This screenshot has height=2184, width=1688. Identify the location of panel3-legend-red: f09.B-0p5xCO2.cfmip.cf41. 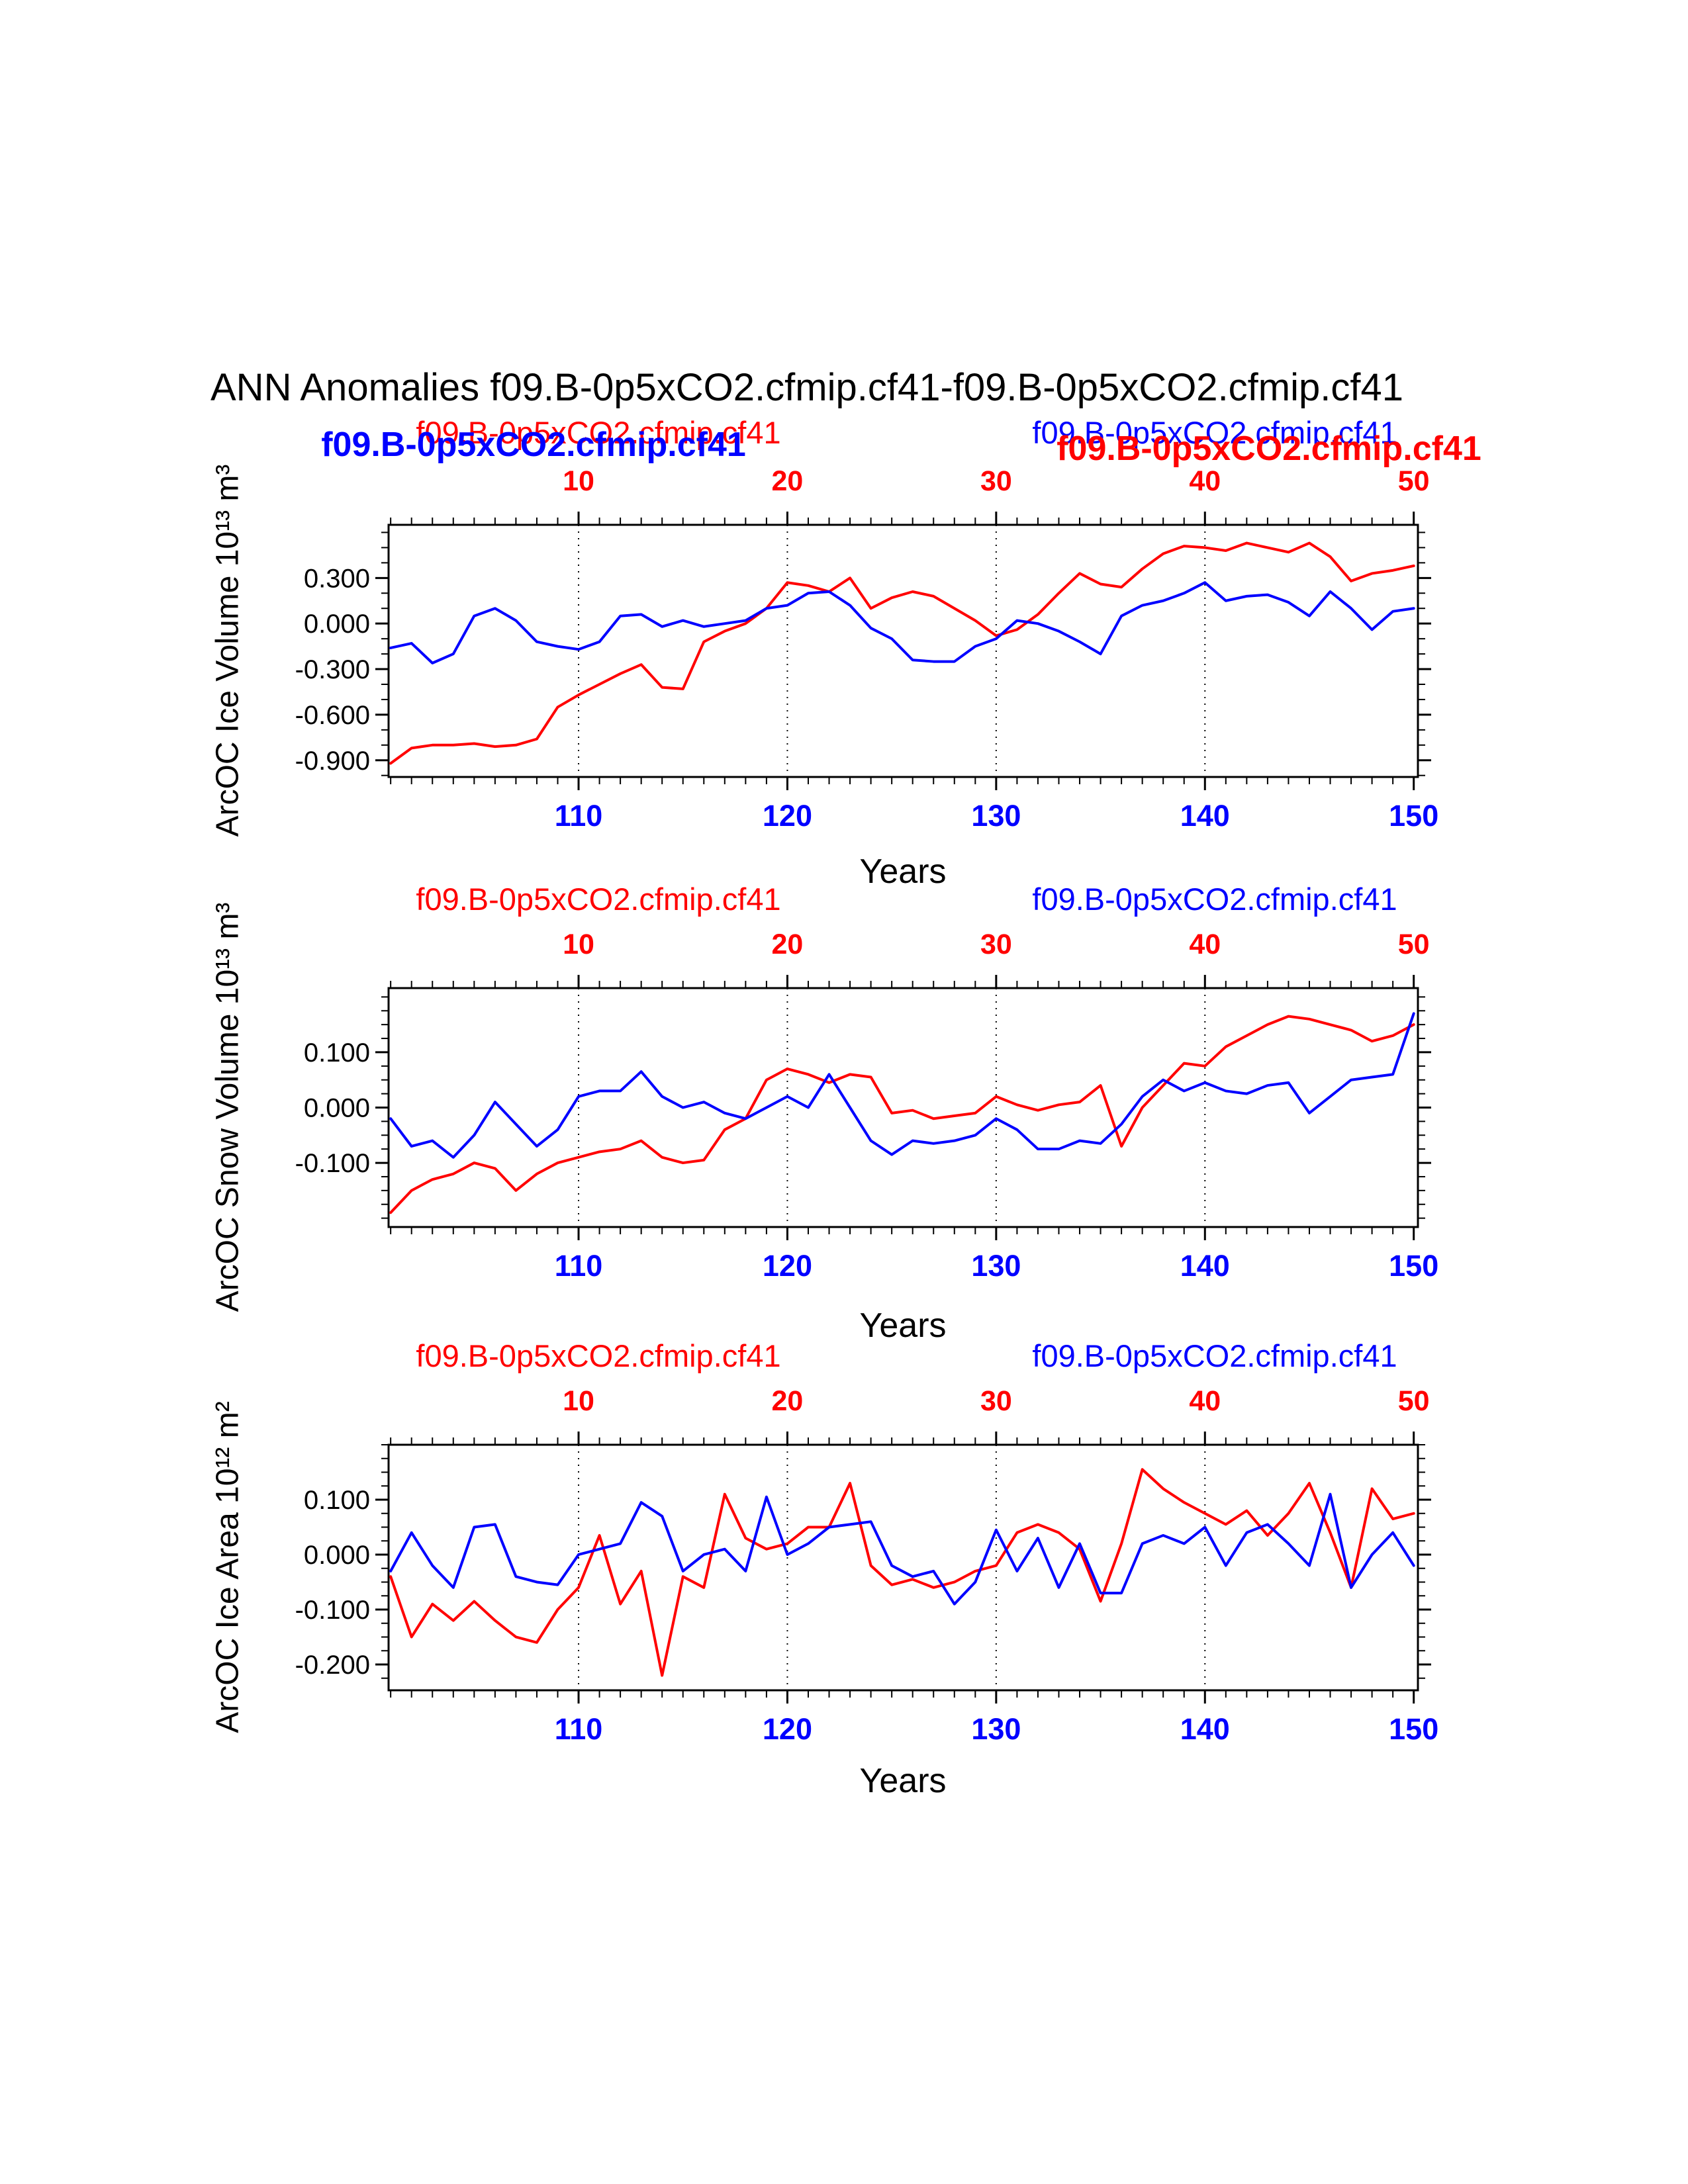
(598, 1356).